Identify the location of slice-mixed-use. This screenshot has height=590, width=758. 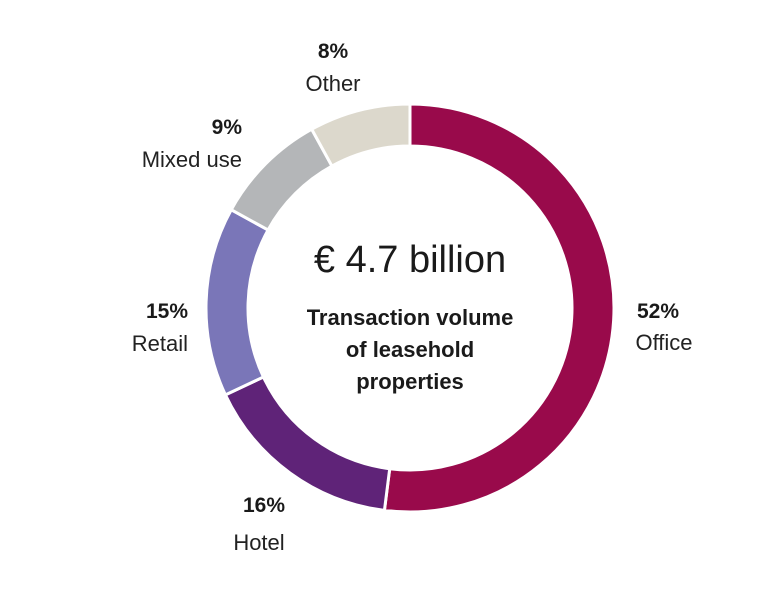
(281, 179).